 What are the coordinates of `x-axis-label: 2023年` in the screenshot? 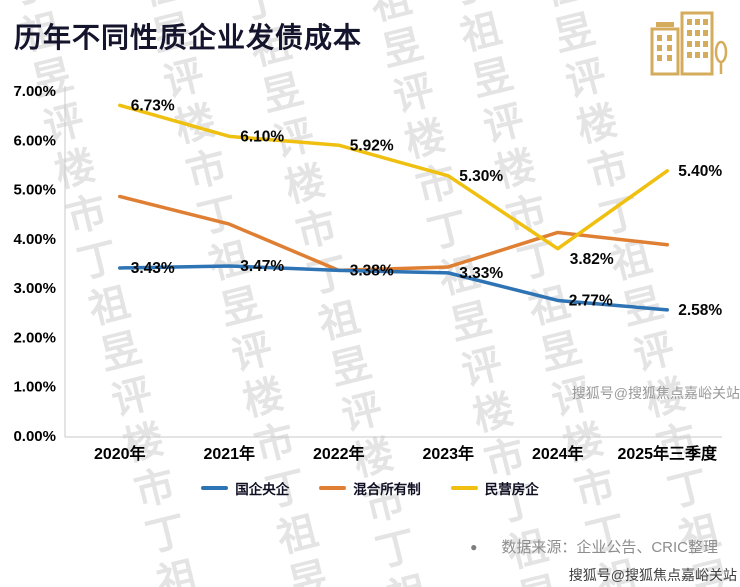 It's located at (448, 453).